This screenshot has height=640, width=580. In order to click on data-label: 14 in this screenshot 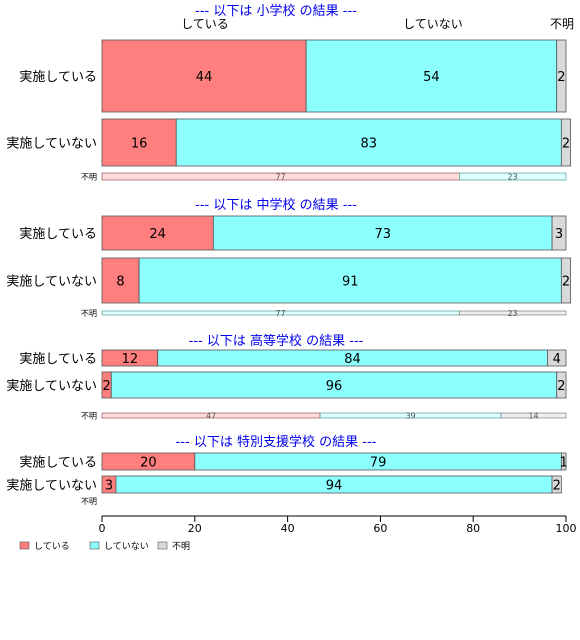, I will do `click(533, 416)`.